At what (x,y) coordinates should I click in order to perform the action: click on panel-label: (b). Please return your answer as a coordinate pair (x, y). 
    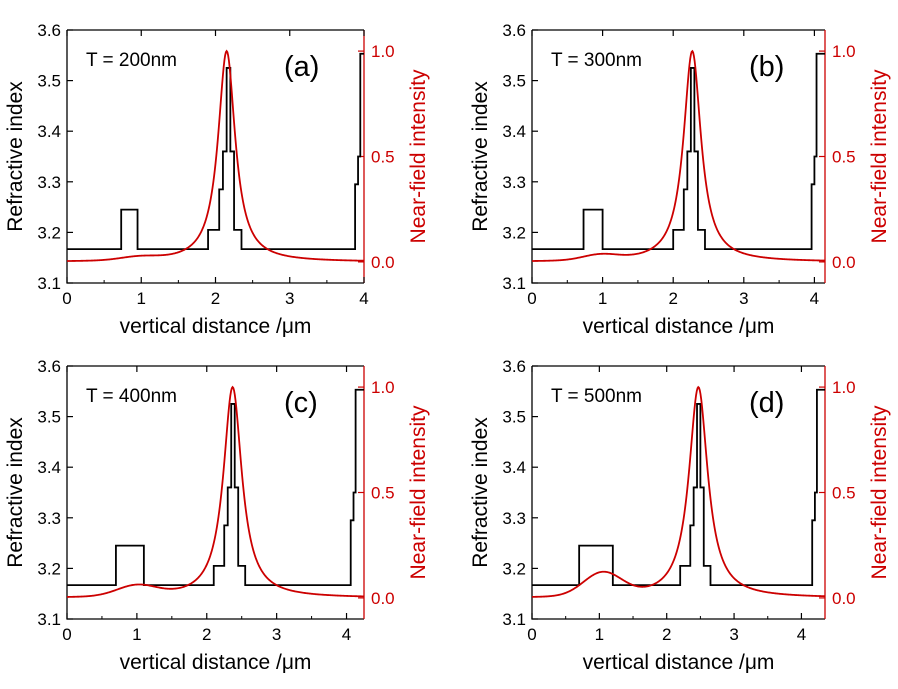
    Looking at the image, I should click on (766, 67).